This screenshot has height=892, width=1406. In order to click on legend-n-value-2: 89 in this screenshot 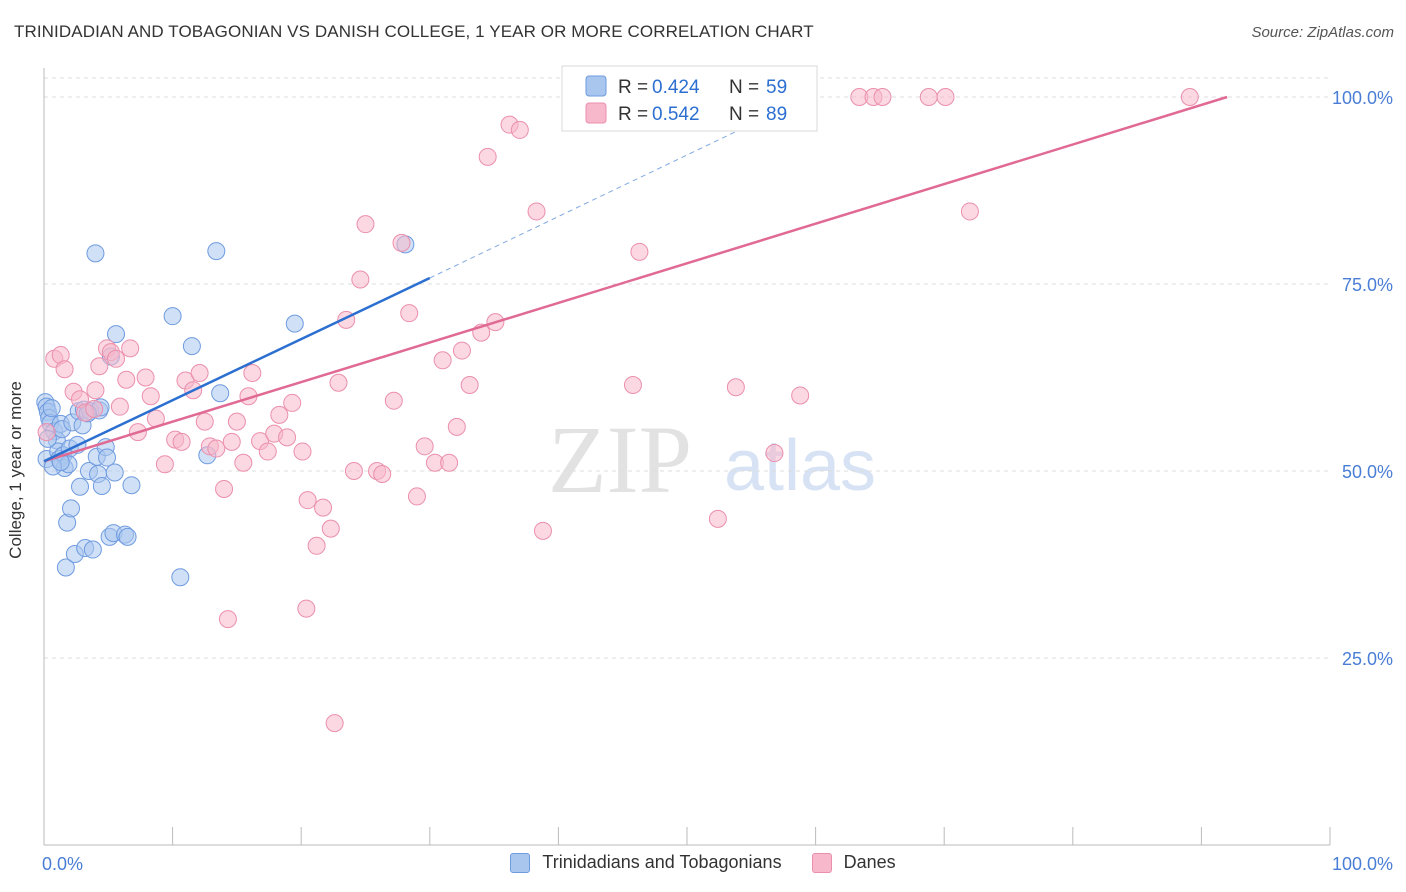, I will do `click(776, 114)`.